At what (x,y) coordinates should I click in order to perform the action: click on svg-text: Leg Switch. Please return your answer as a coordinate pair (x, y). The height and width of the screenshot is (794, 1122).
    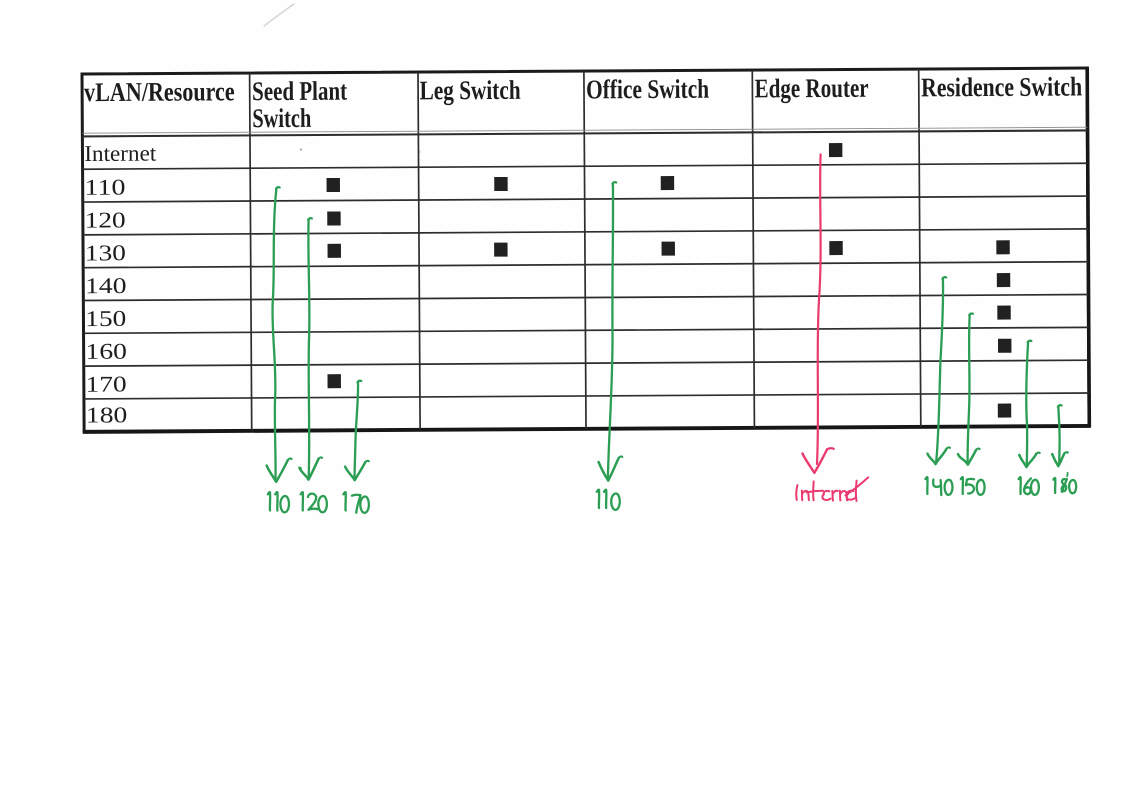
    Looking at the image, I should click on (470, 90).